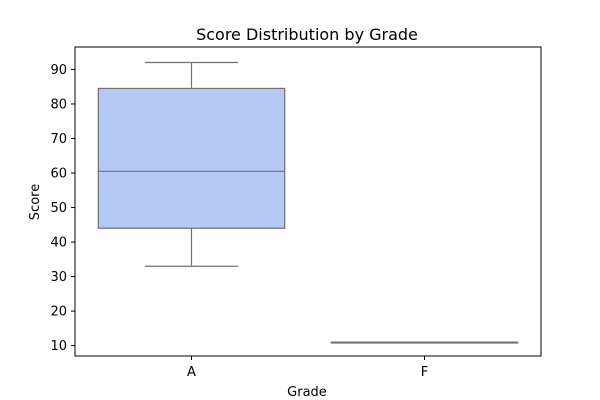 The width and height of the screenshot is (600, 400). I want to click on y-tick-label-60: 60, so click(58, 174).